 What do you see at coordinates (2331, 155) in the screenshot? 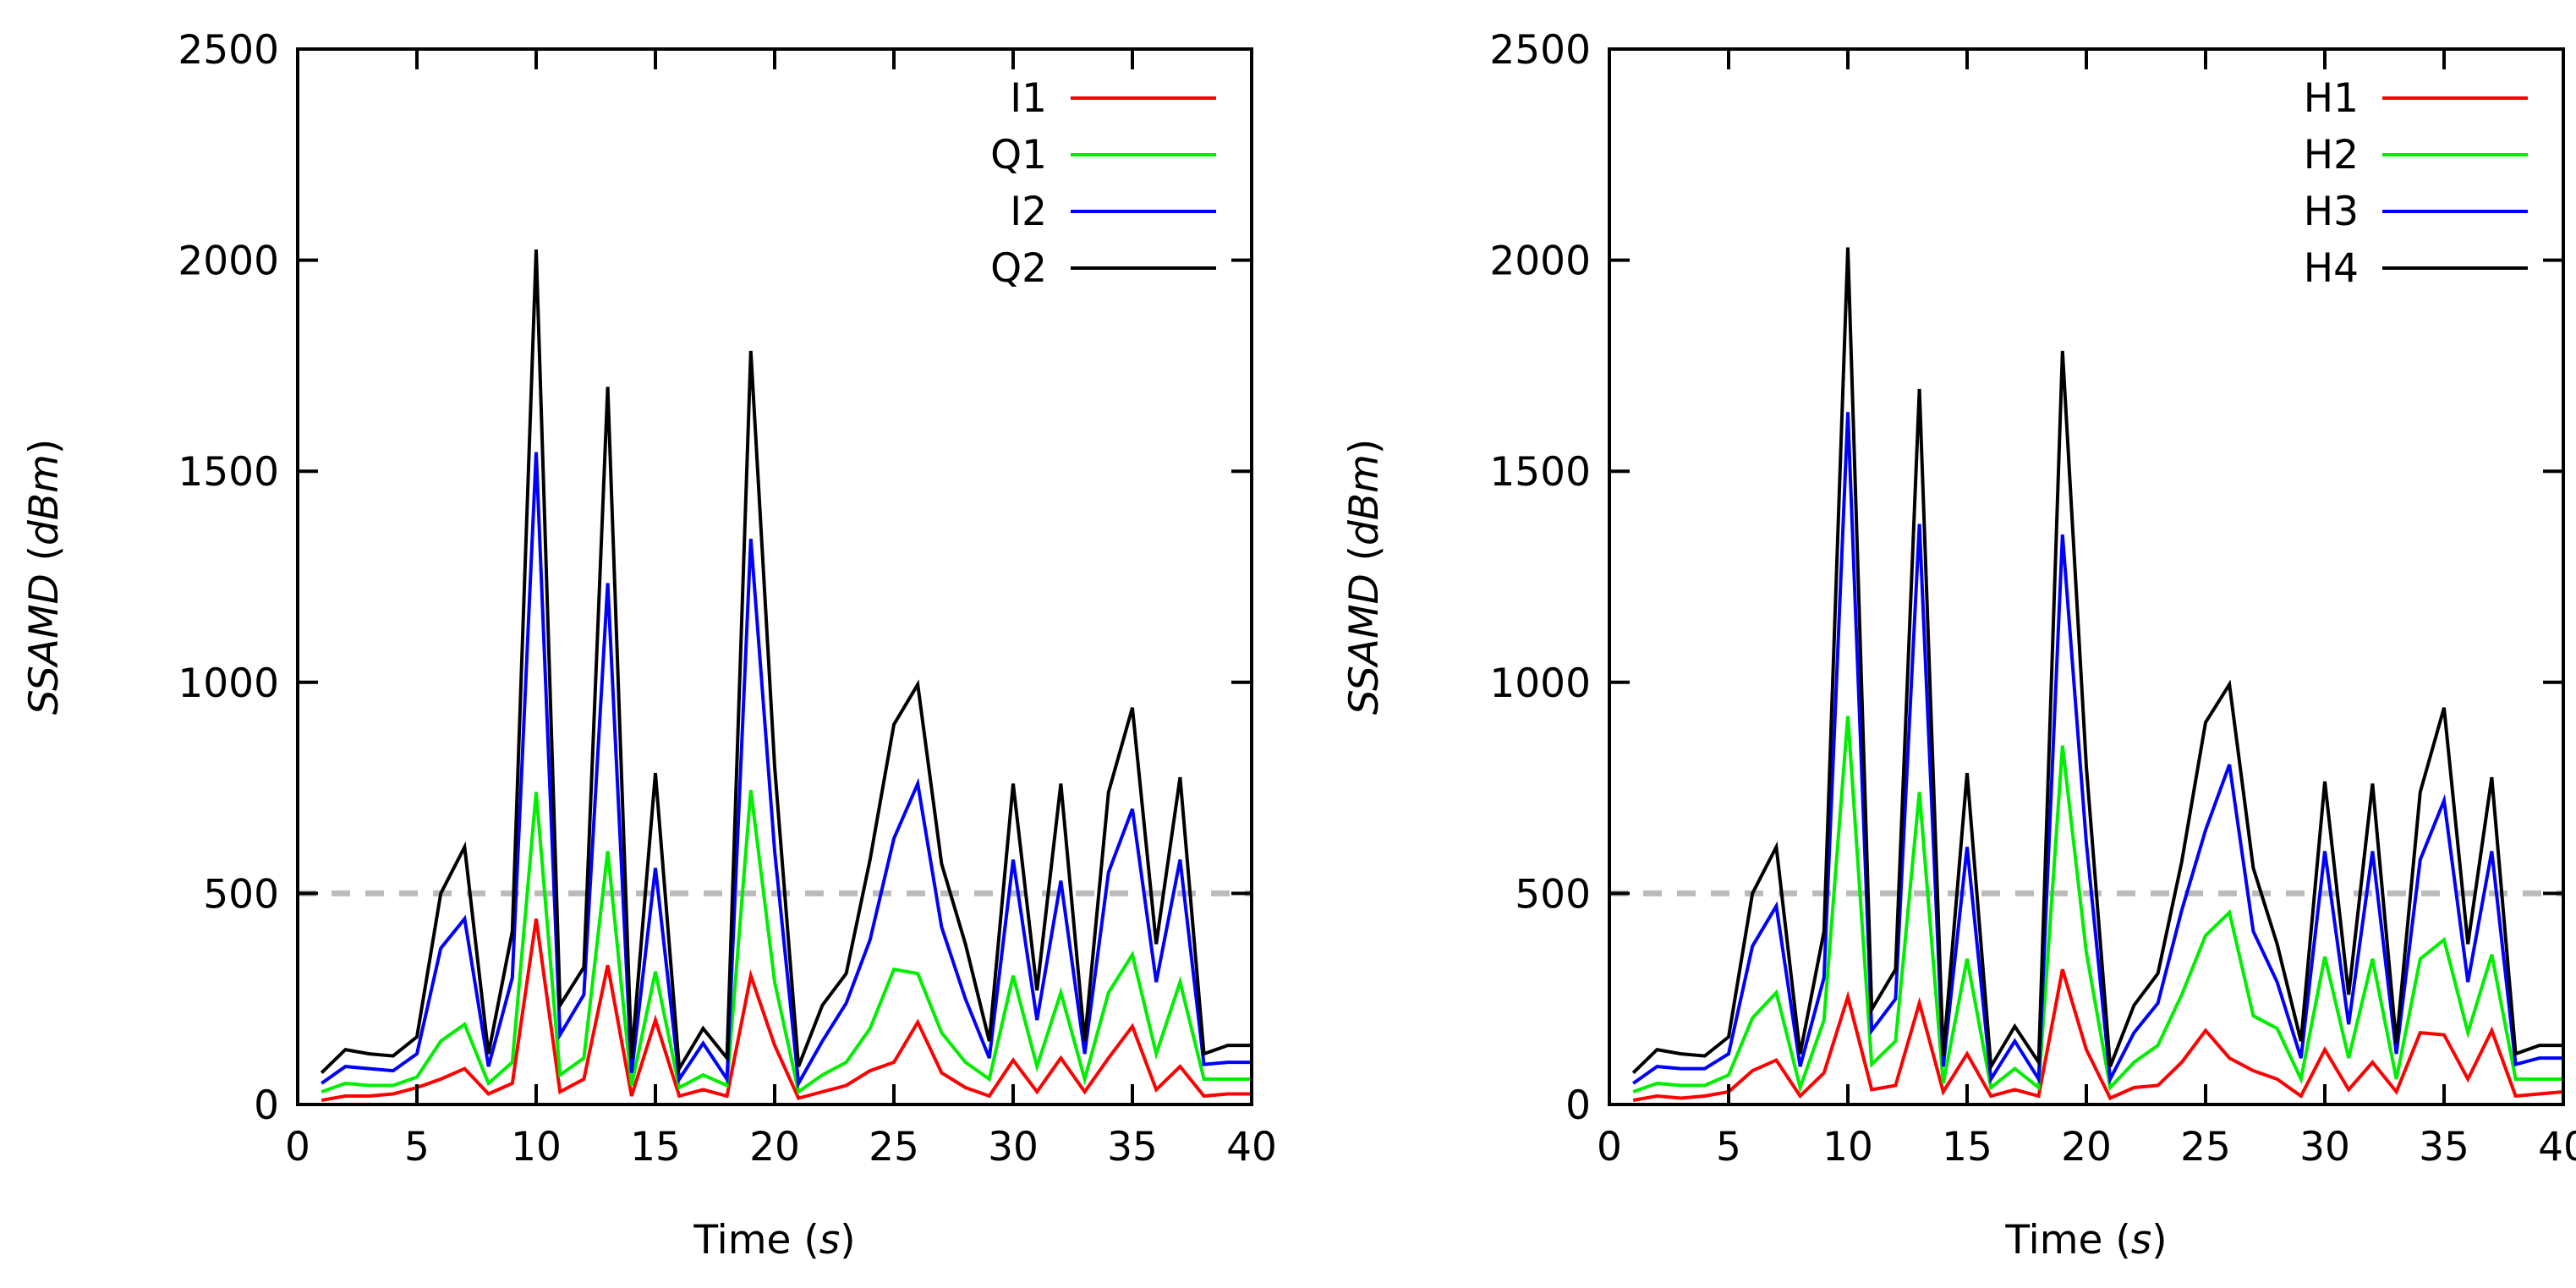
I see `legend-label-h2: H2` at bounding box center [2331, 155].